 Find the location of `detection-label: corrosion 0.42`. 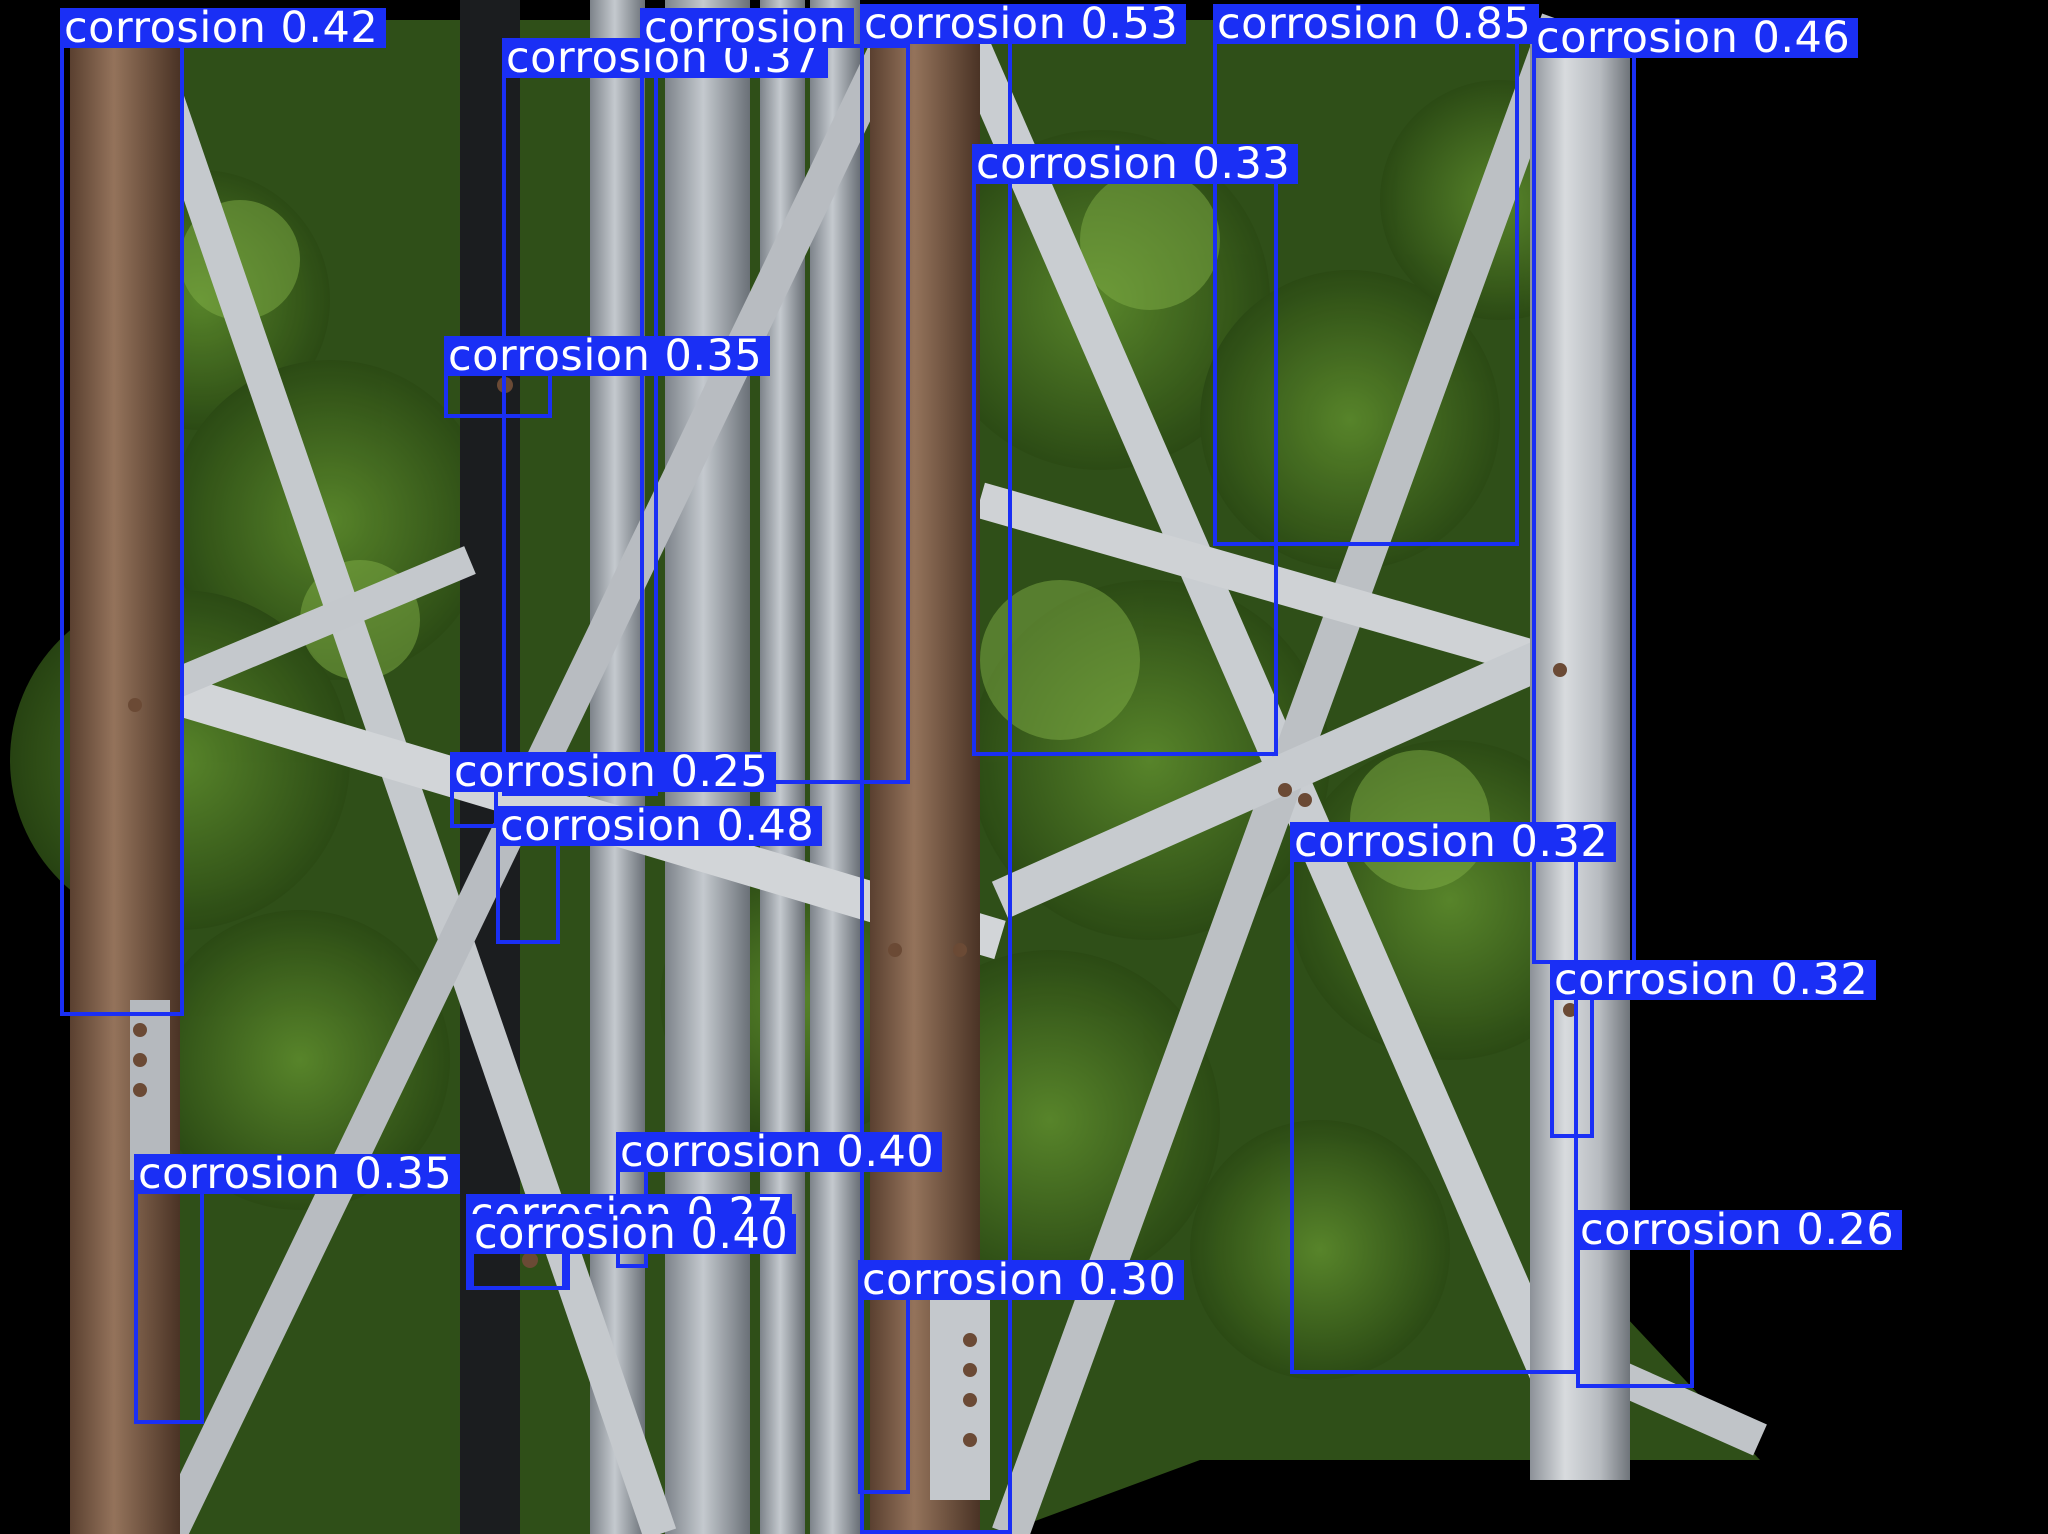

detection-label: corrosion 0.42 is located at coordinates (223, 28).